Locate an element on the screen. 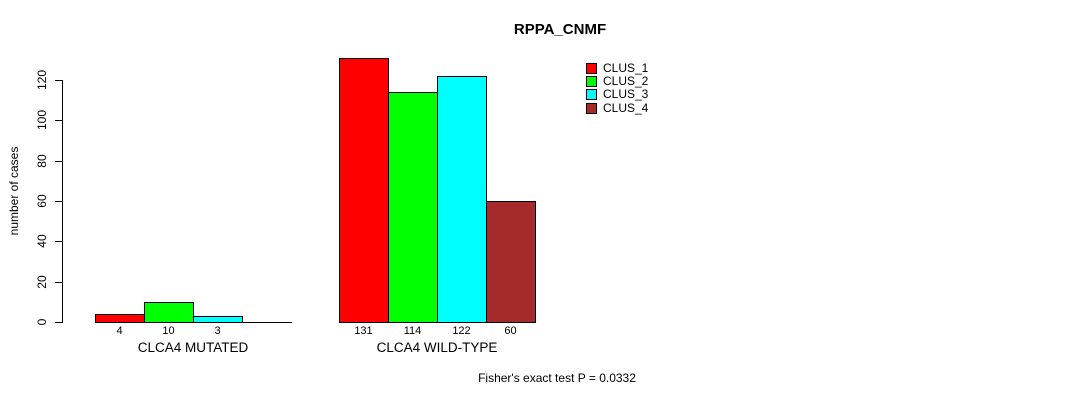 The image size is (1090, 400). y-tick-label: 60 is located at coordinates (42, 201).